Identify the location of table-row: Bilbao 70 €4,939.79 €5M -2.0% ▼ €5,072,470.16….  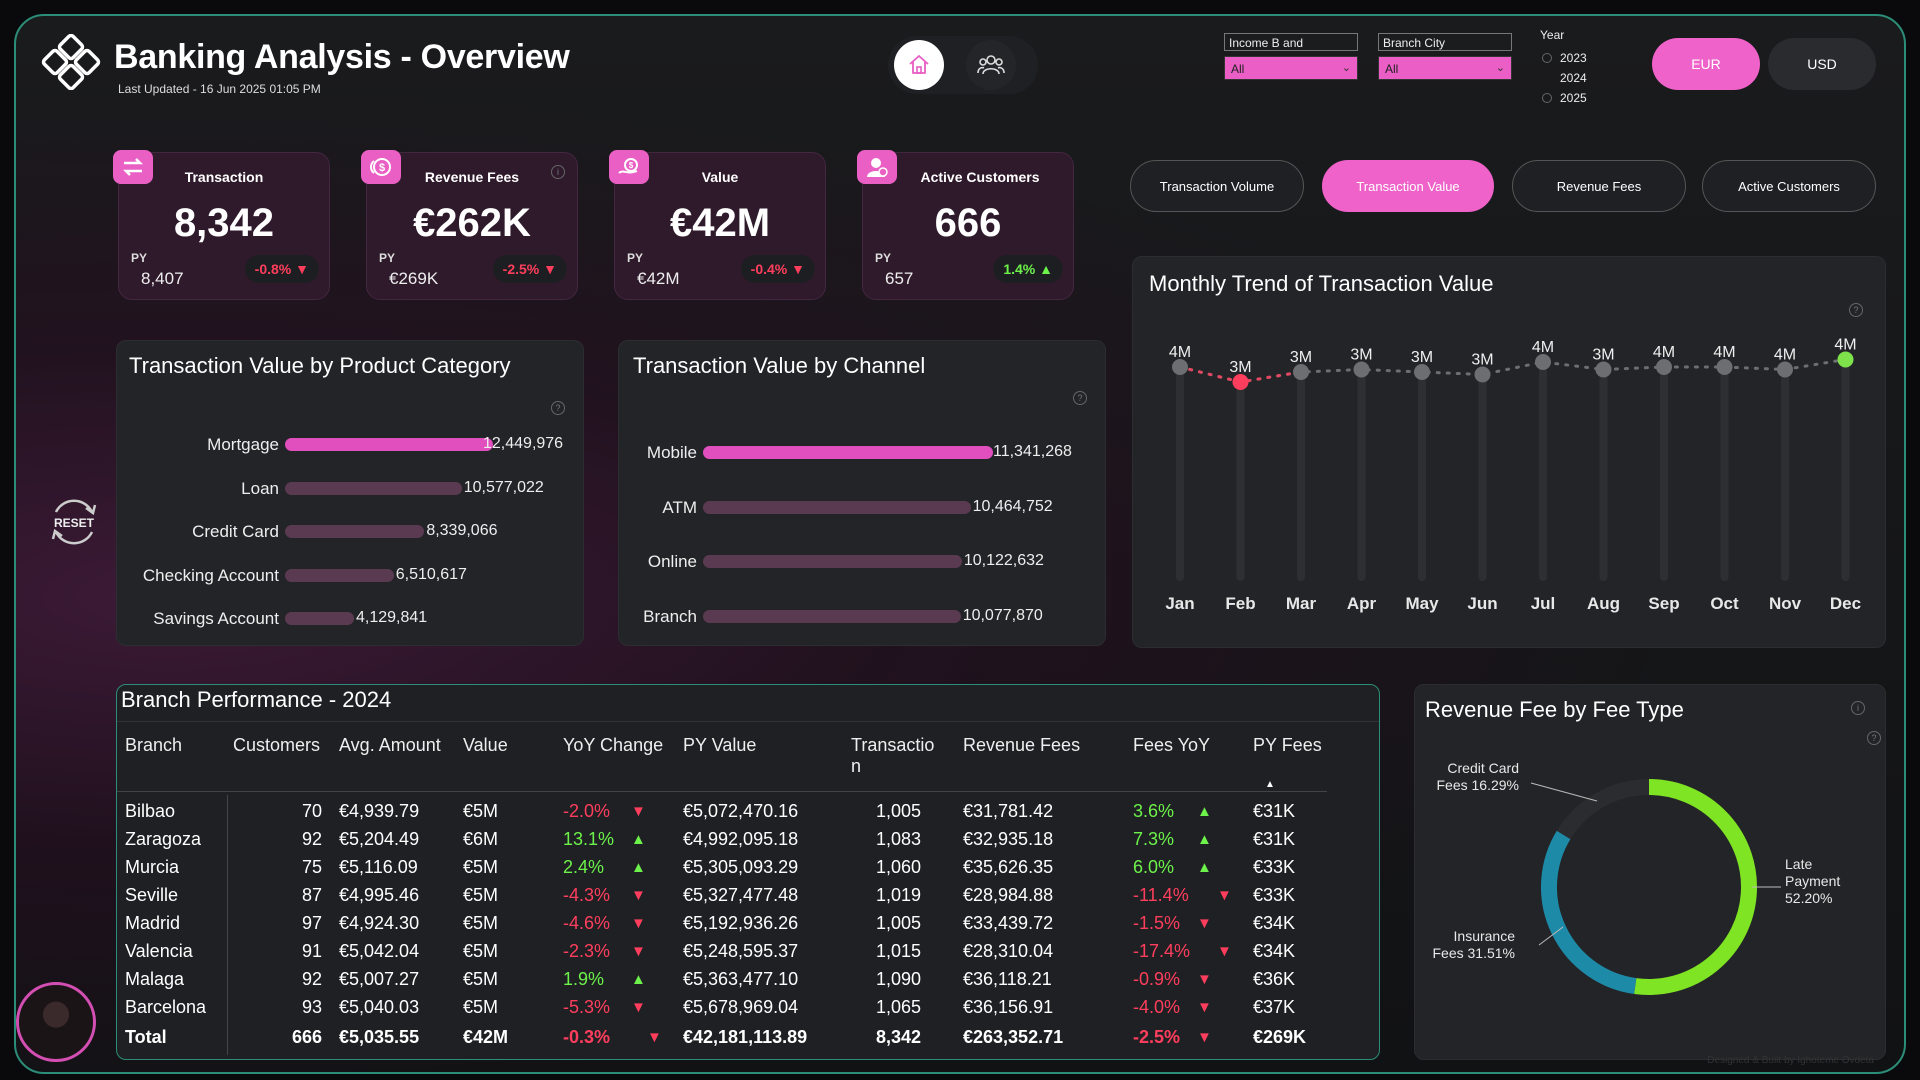
(742, 814).